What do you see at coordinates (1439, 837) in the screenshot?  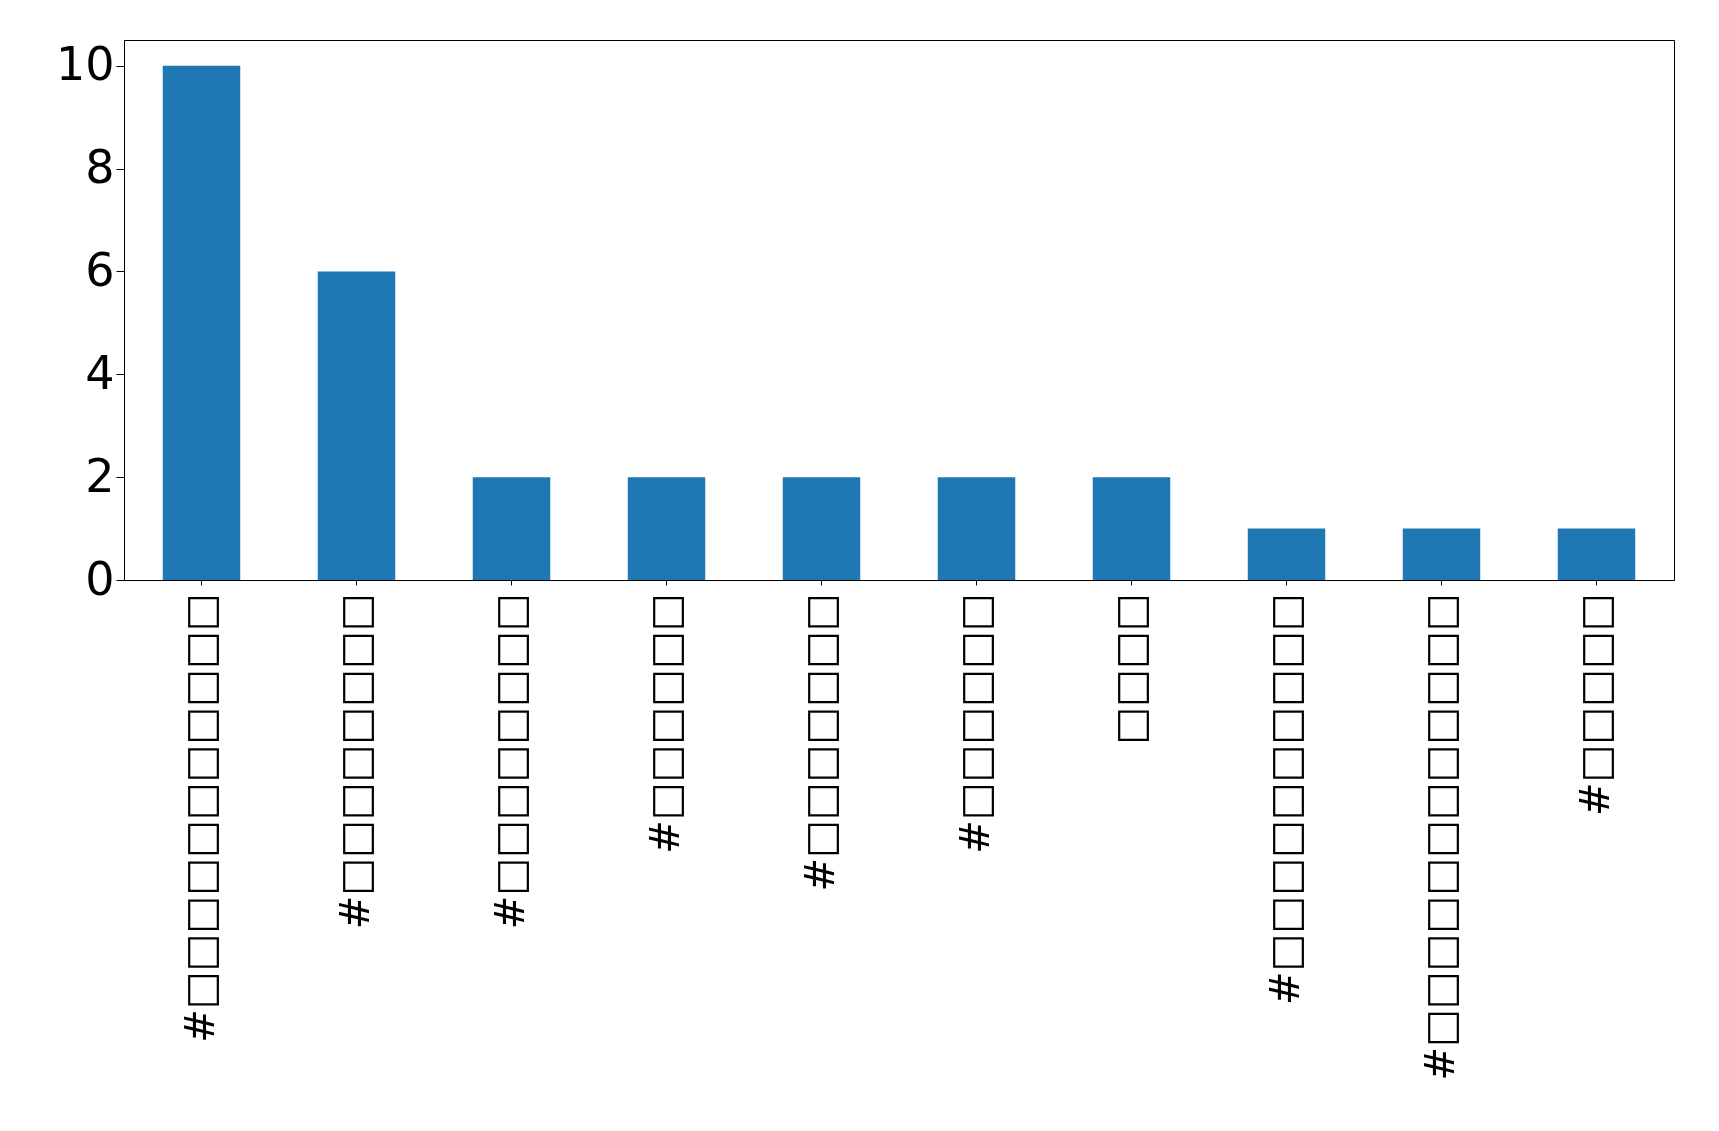 I see `x-tick-label: #□□□□□□□□□□□□` at bounding box center [1439, 837].